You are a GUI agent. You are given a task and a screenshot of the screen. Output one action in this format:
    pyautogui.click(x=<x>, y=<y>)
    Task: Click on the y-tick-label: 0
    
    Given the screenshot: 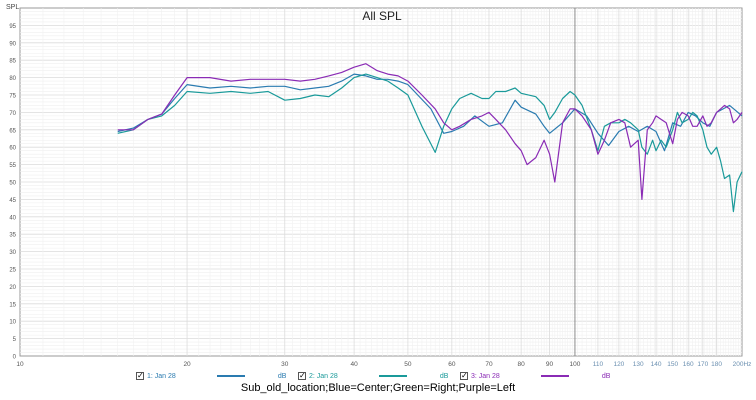 What is the action you would take?
    pyautogui.click(x=15, y=358)
    